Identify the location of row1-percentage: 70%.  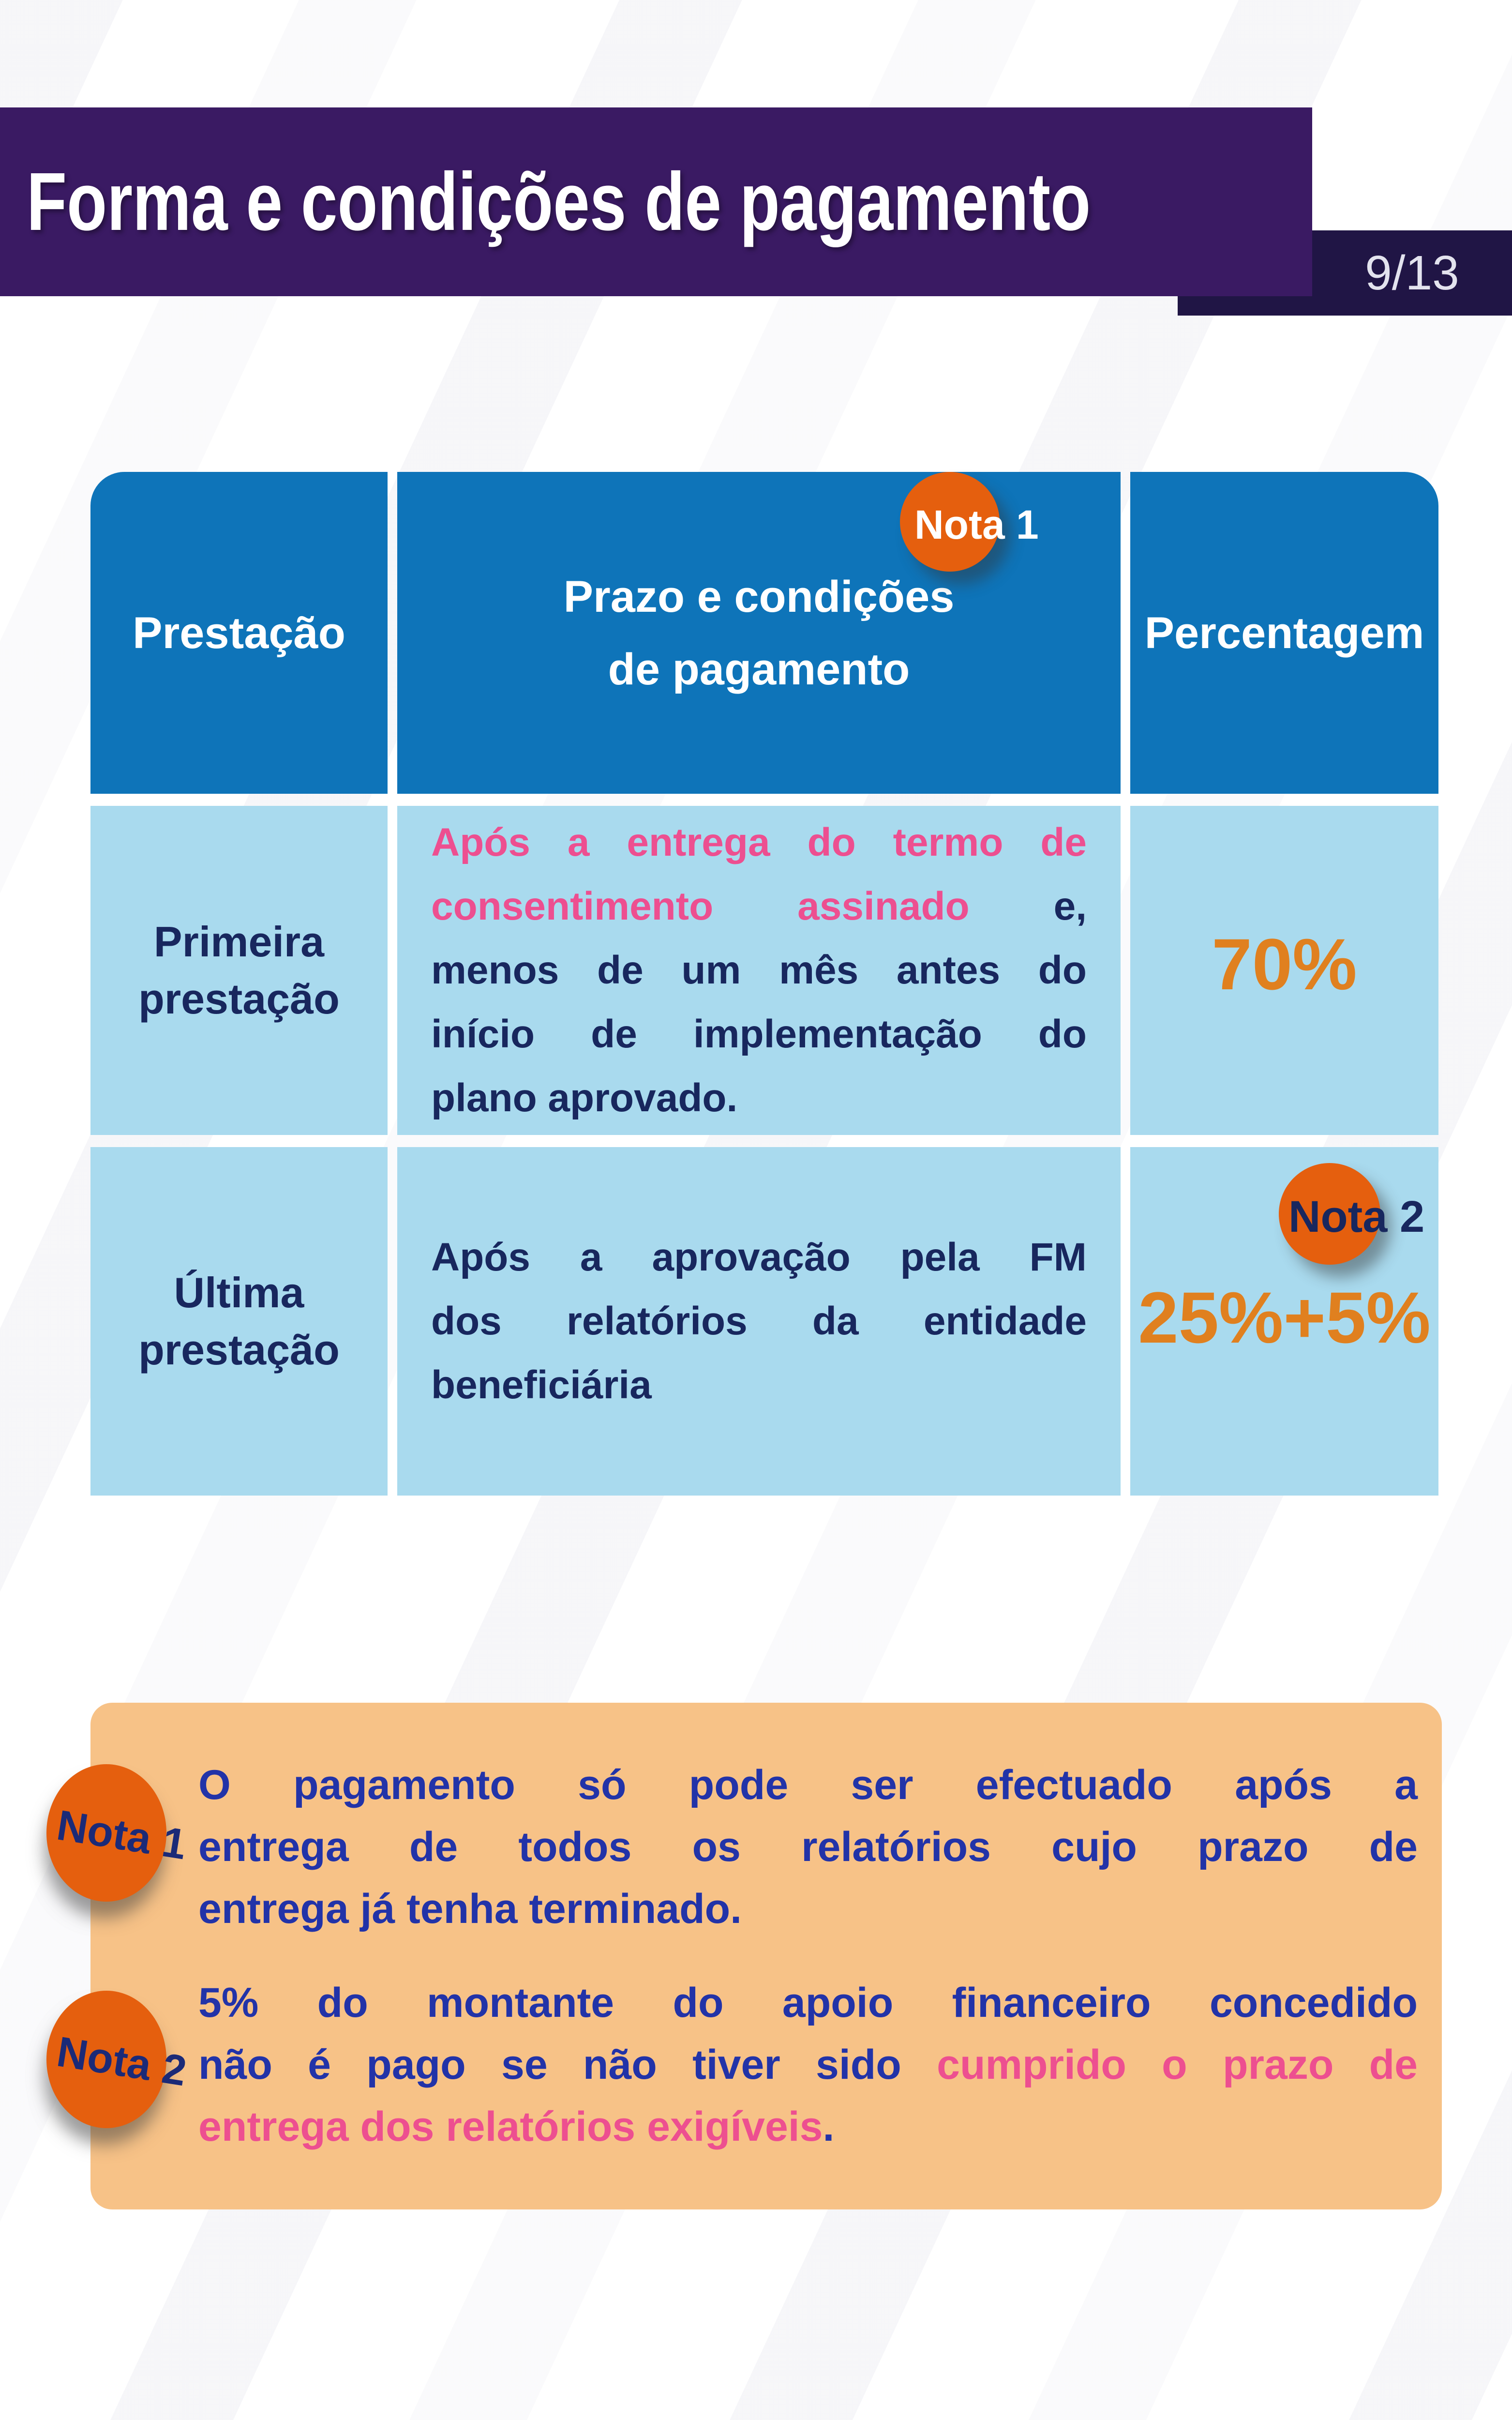
(1284, 964).